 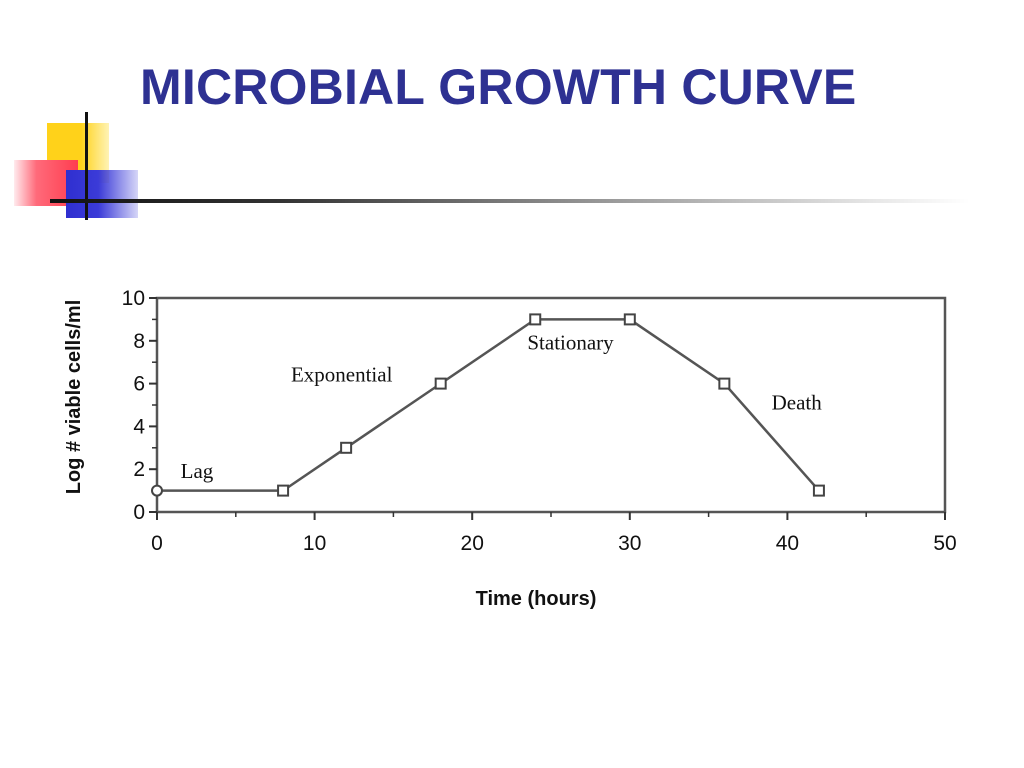 What do you see at coordinates (139, 469) in the screenshot?
I see `y-tick-label: 2` at bounding box center [139, 469].